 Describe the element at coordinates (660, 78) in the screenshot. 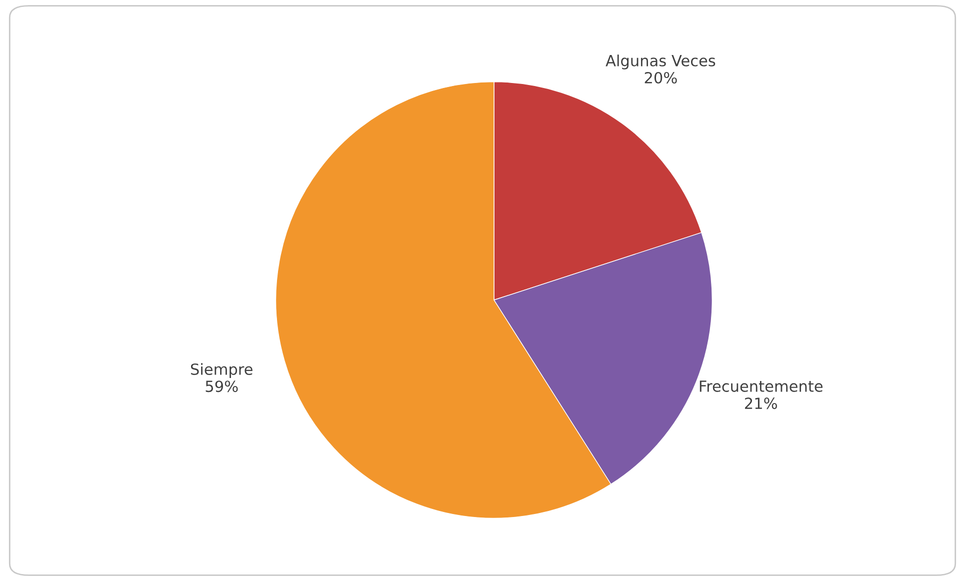

I see `data-label: 20%` at that location.